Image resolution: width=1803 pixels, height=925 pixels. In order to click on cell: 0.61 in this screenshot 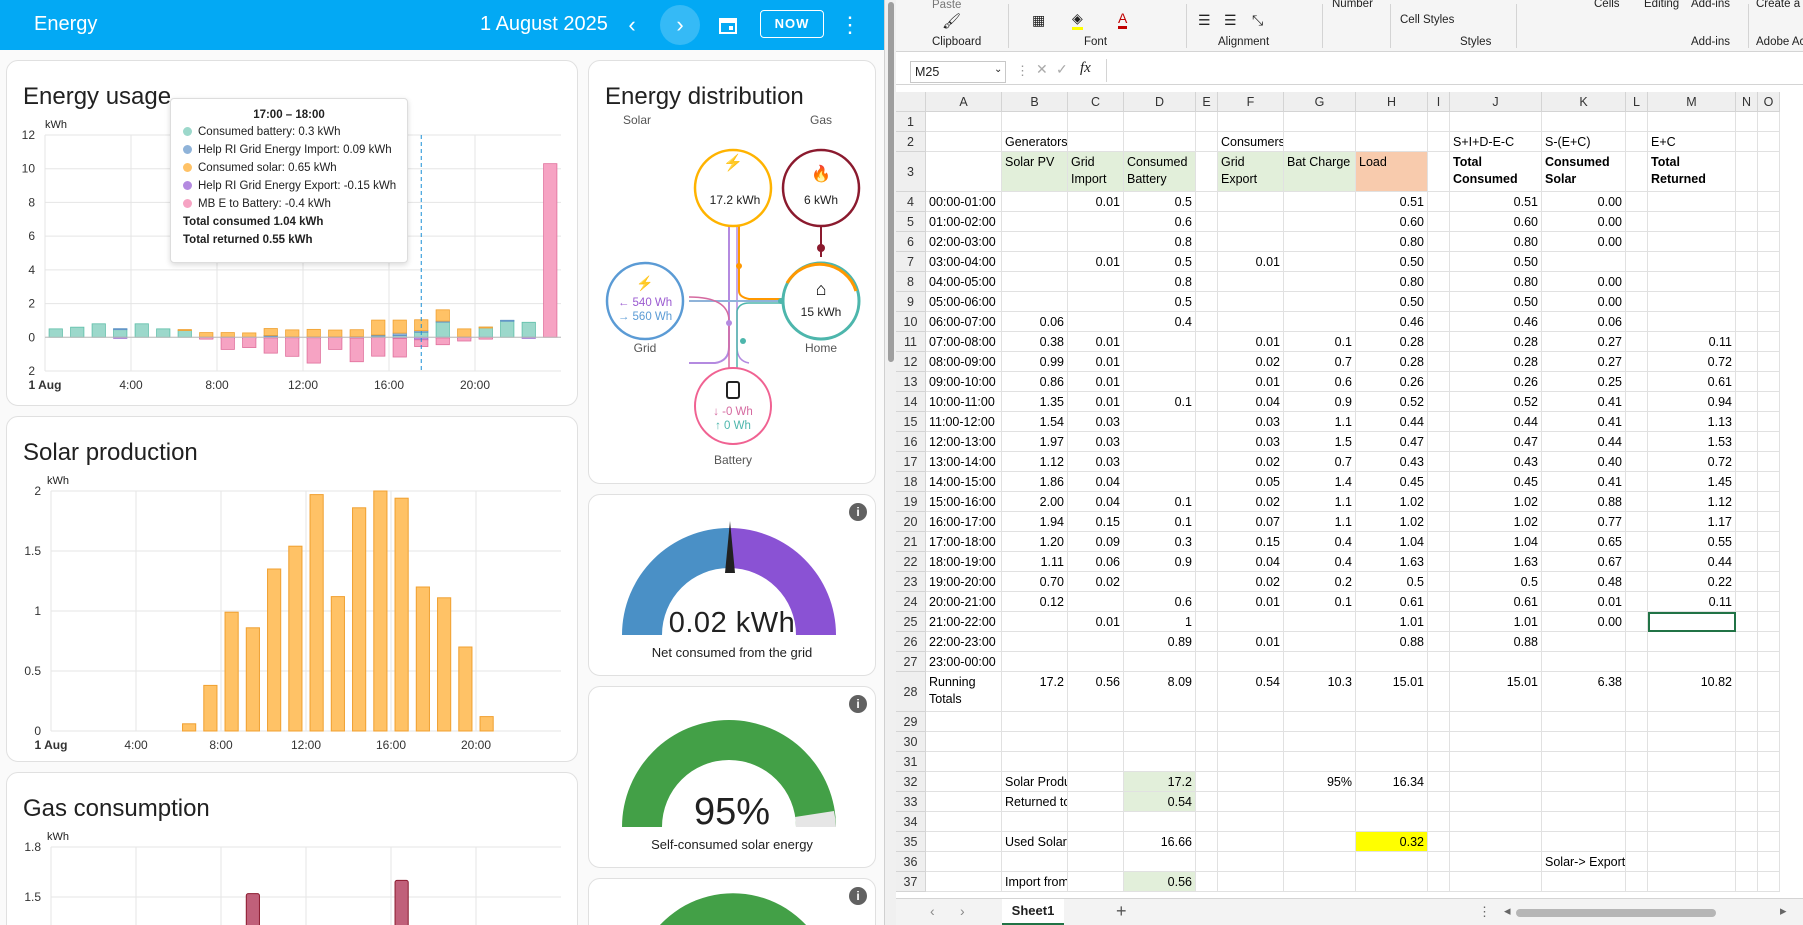, I will do `click(1692, 382)`.